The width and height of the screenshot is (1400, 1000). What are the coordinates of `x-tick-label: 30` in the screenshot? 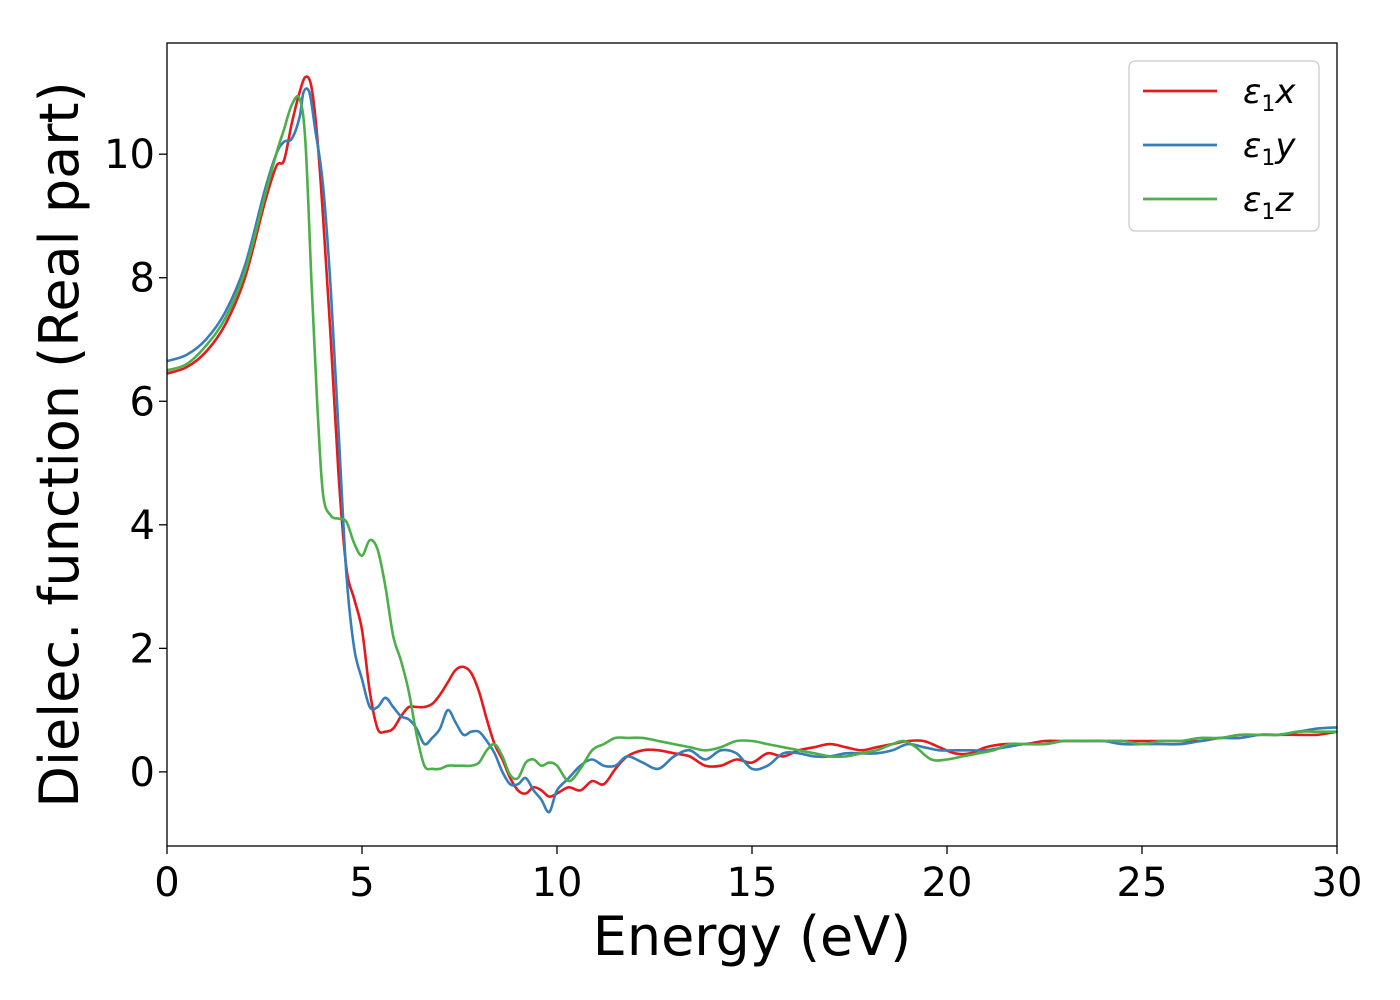 It's located at (1337, 883).